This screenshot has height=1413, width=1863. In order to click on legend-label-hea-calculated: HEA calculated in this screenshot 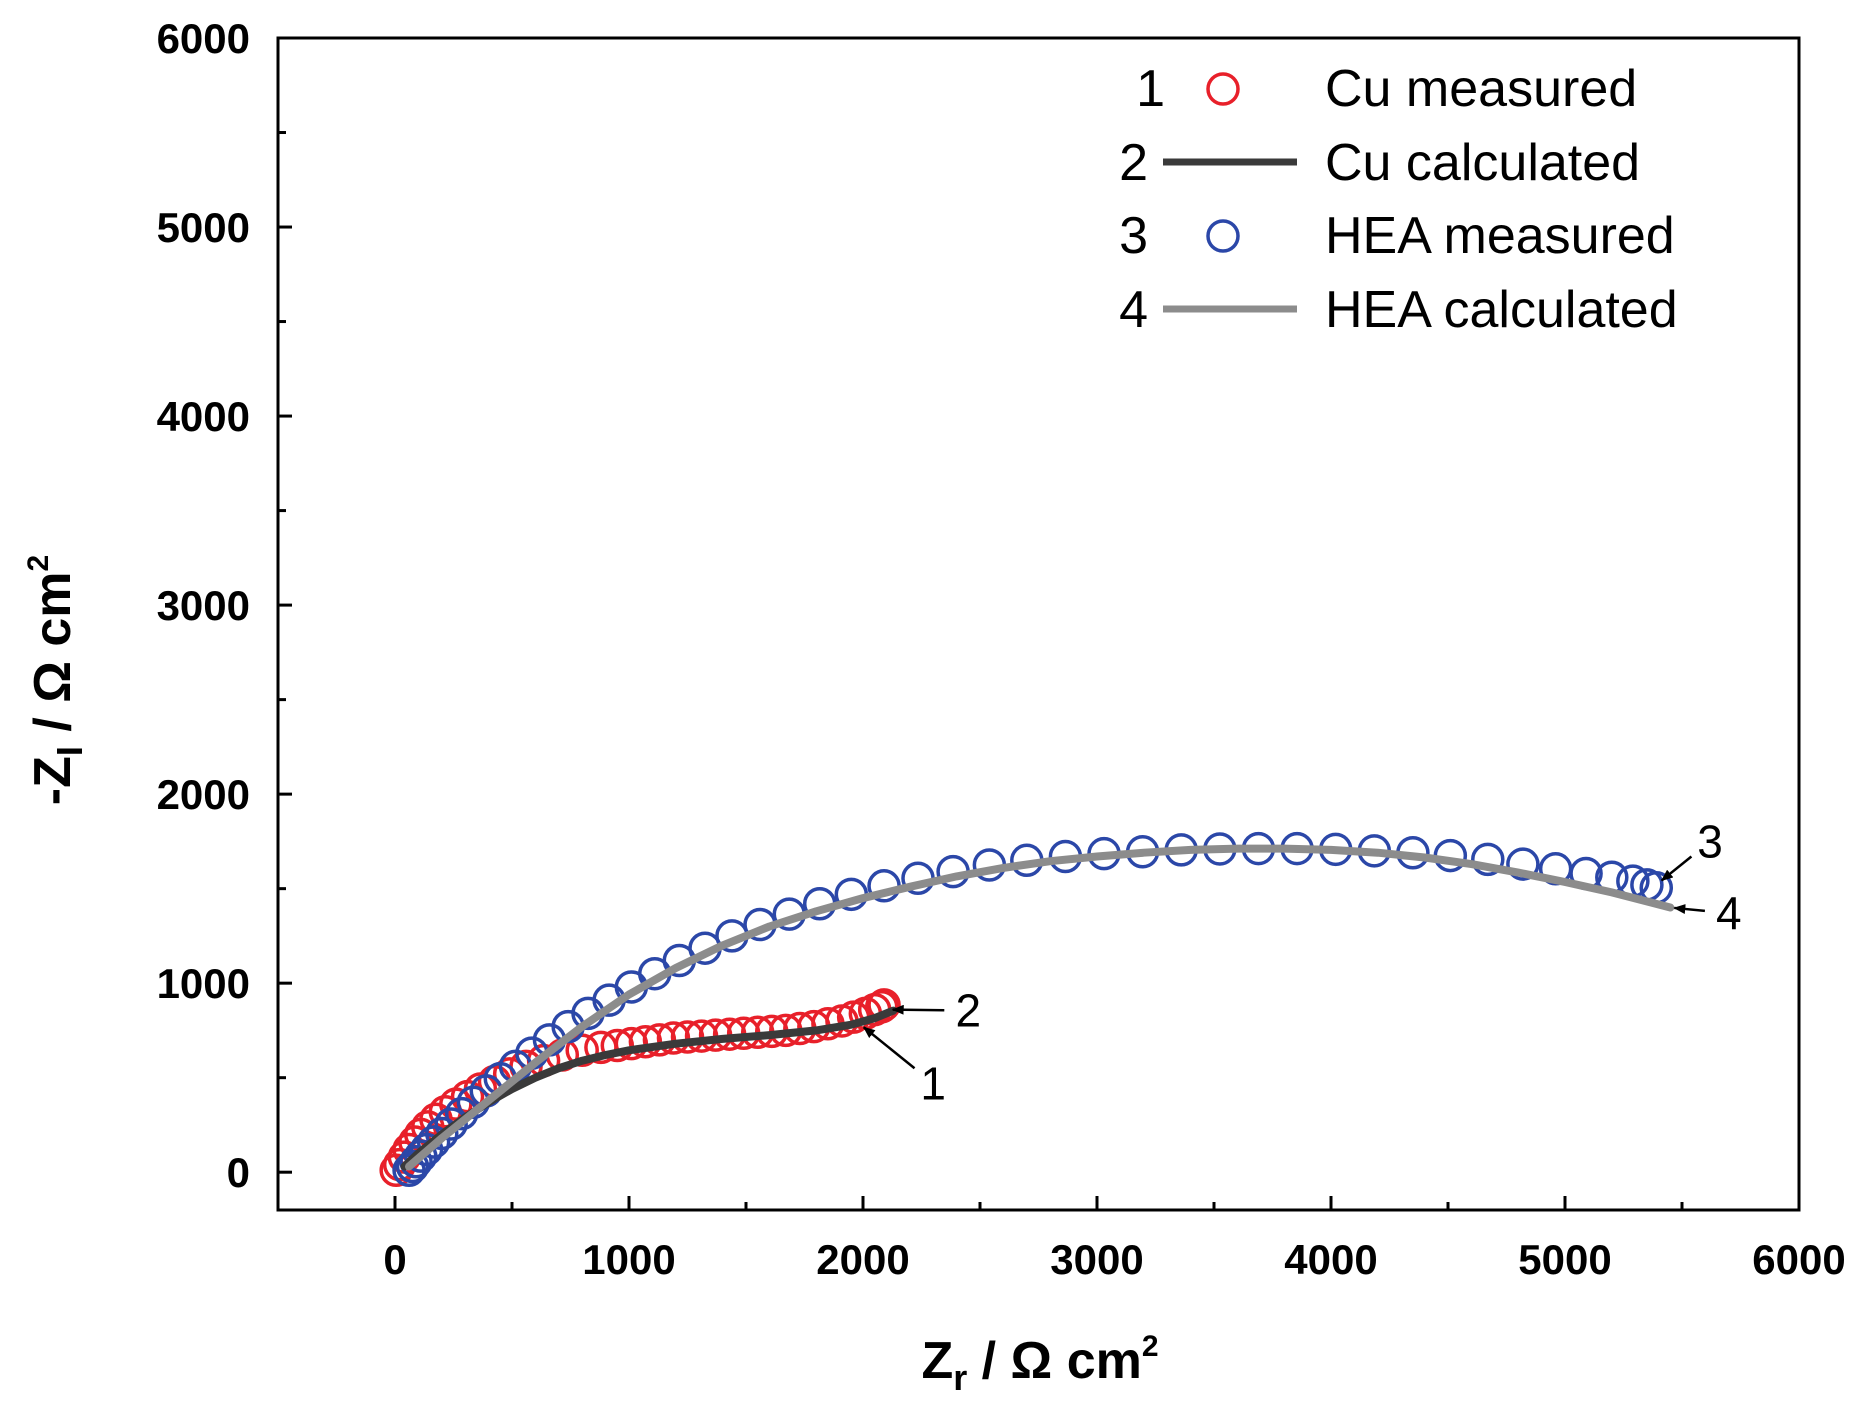, I will do `click(1501, 310)`.